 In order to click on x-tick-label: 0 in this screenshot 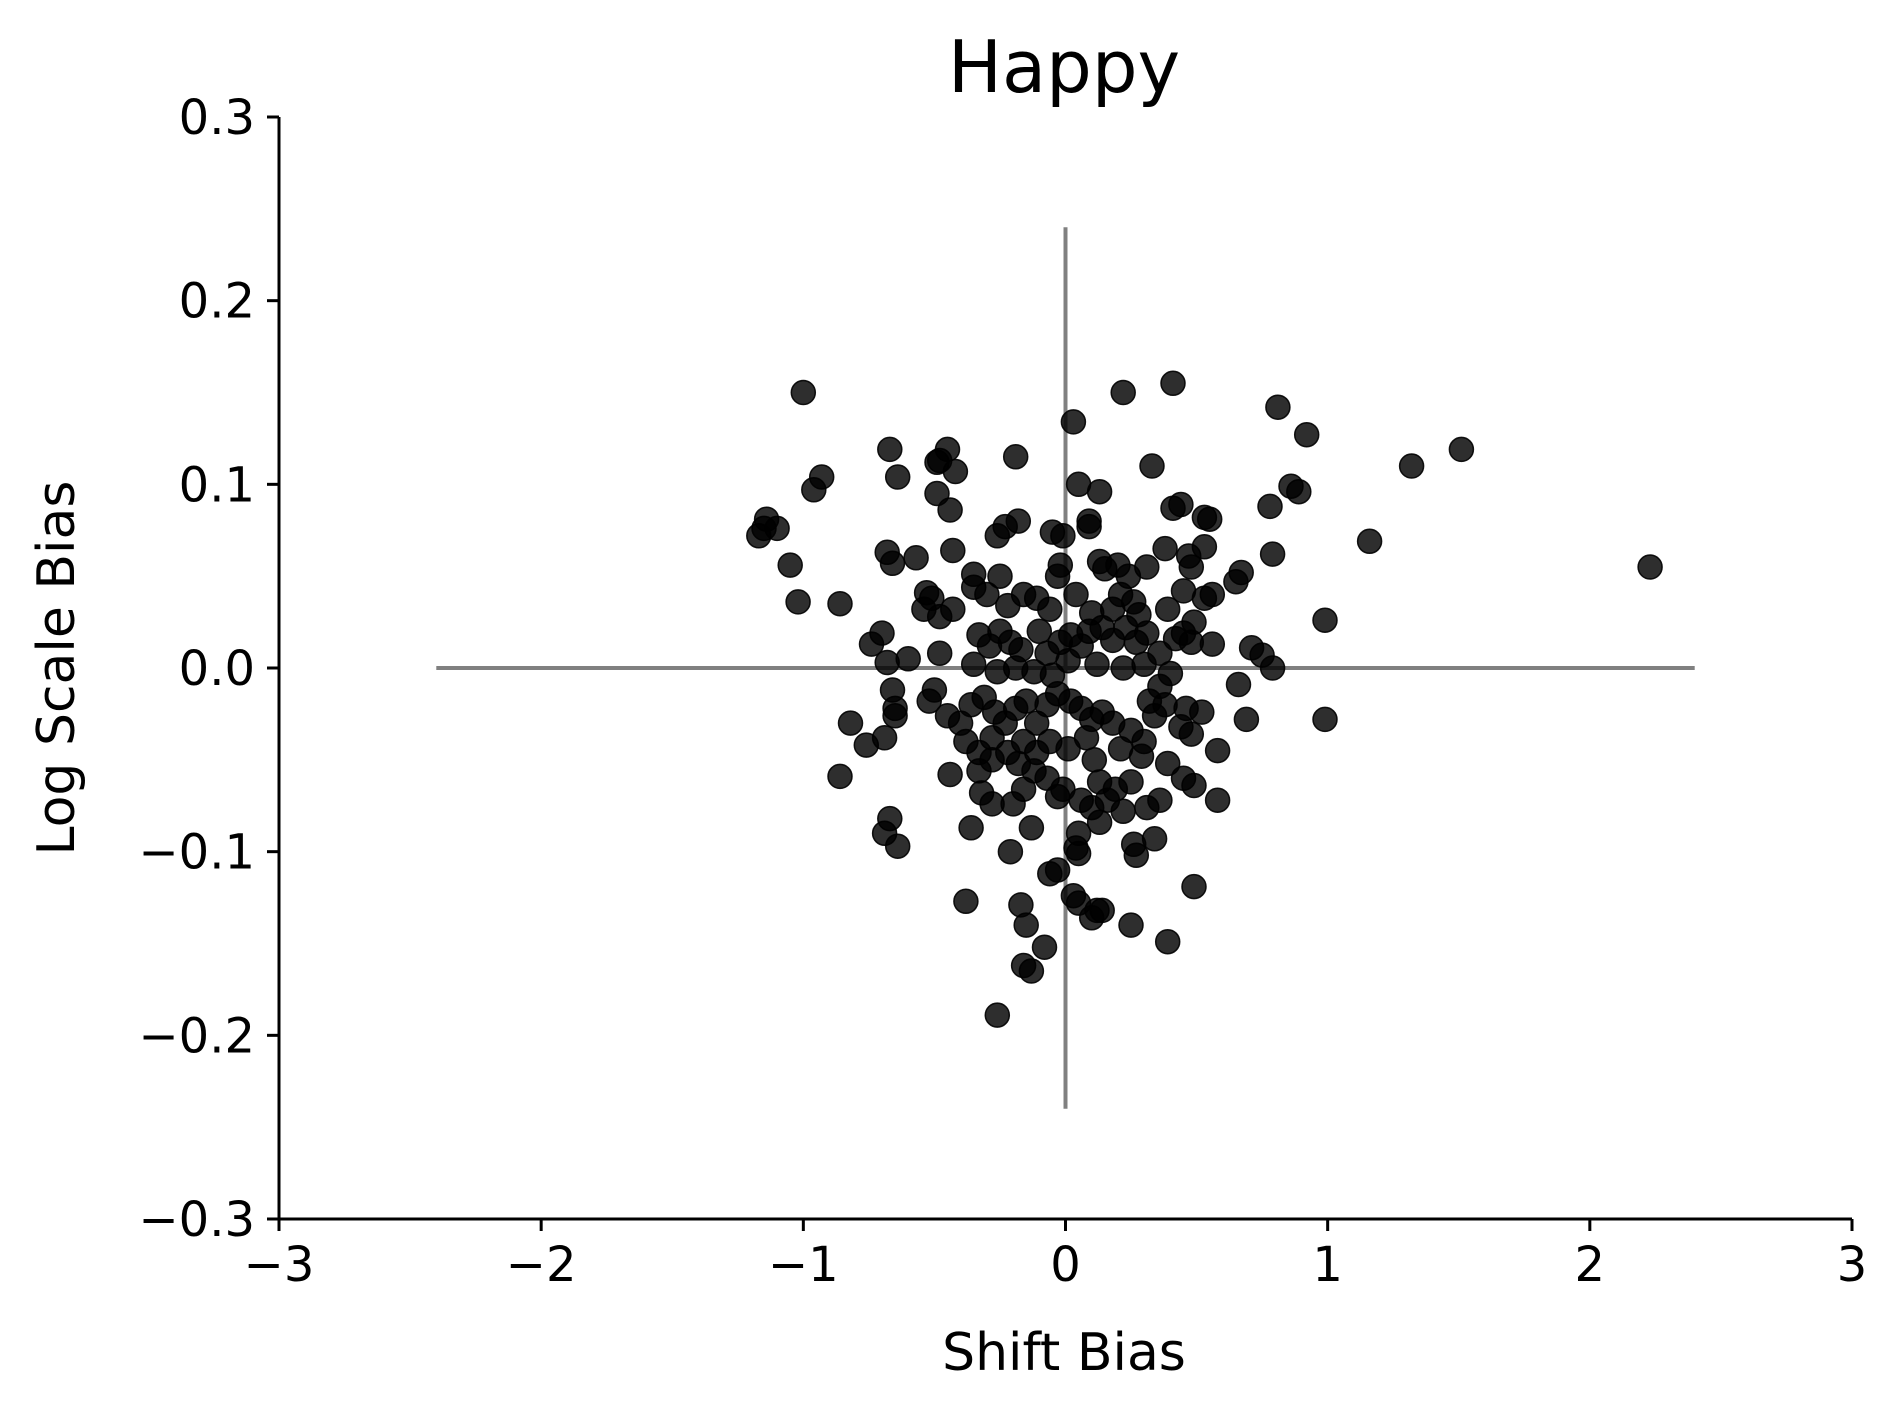, I will do `click(1065, 1265)`.